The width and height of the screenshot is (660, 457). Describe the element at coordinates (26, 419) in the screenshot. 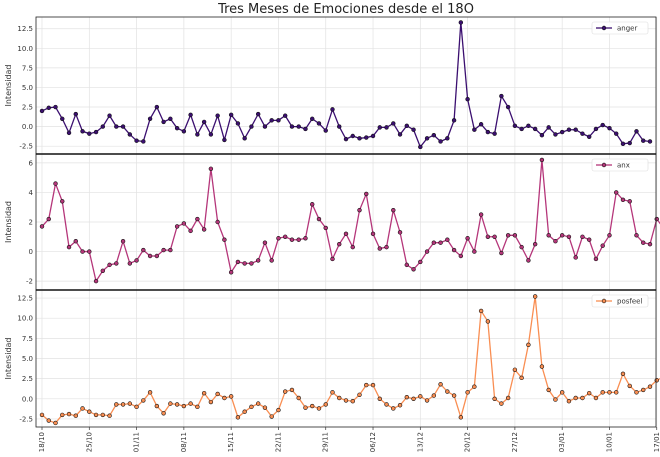

I see `y-tick-label: -2.5` at that location.